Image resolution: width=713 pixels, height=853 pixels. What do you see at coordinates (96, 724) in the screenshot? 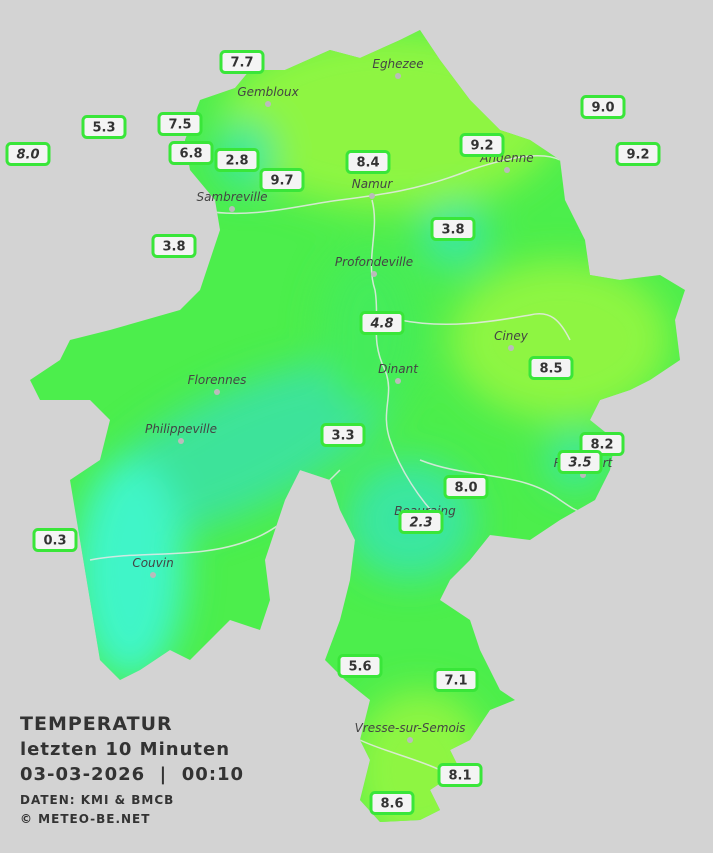
I see `legend-title: TEMPERATUR` at bounding box center [96, 724].